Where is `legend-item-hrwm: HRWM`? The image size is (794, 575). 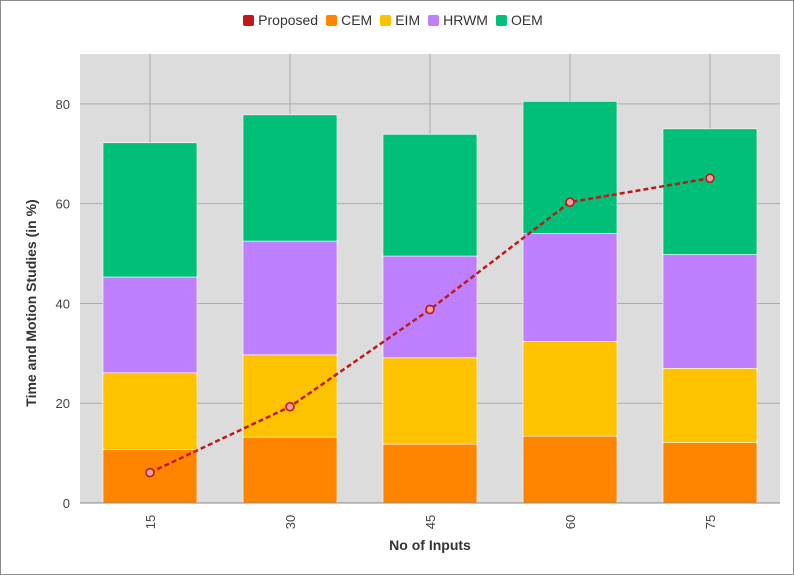
legend-item-hrwm: HRWM is located at coordinates (458, 20).